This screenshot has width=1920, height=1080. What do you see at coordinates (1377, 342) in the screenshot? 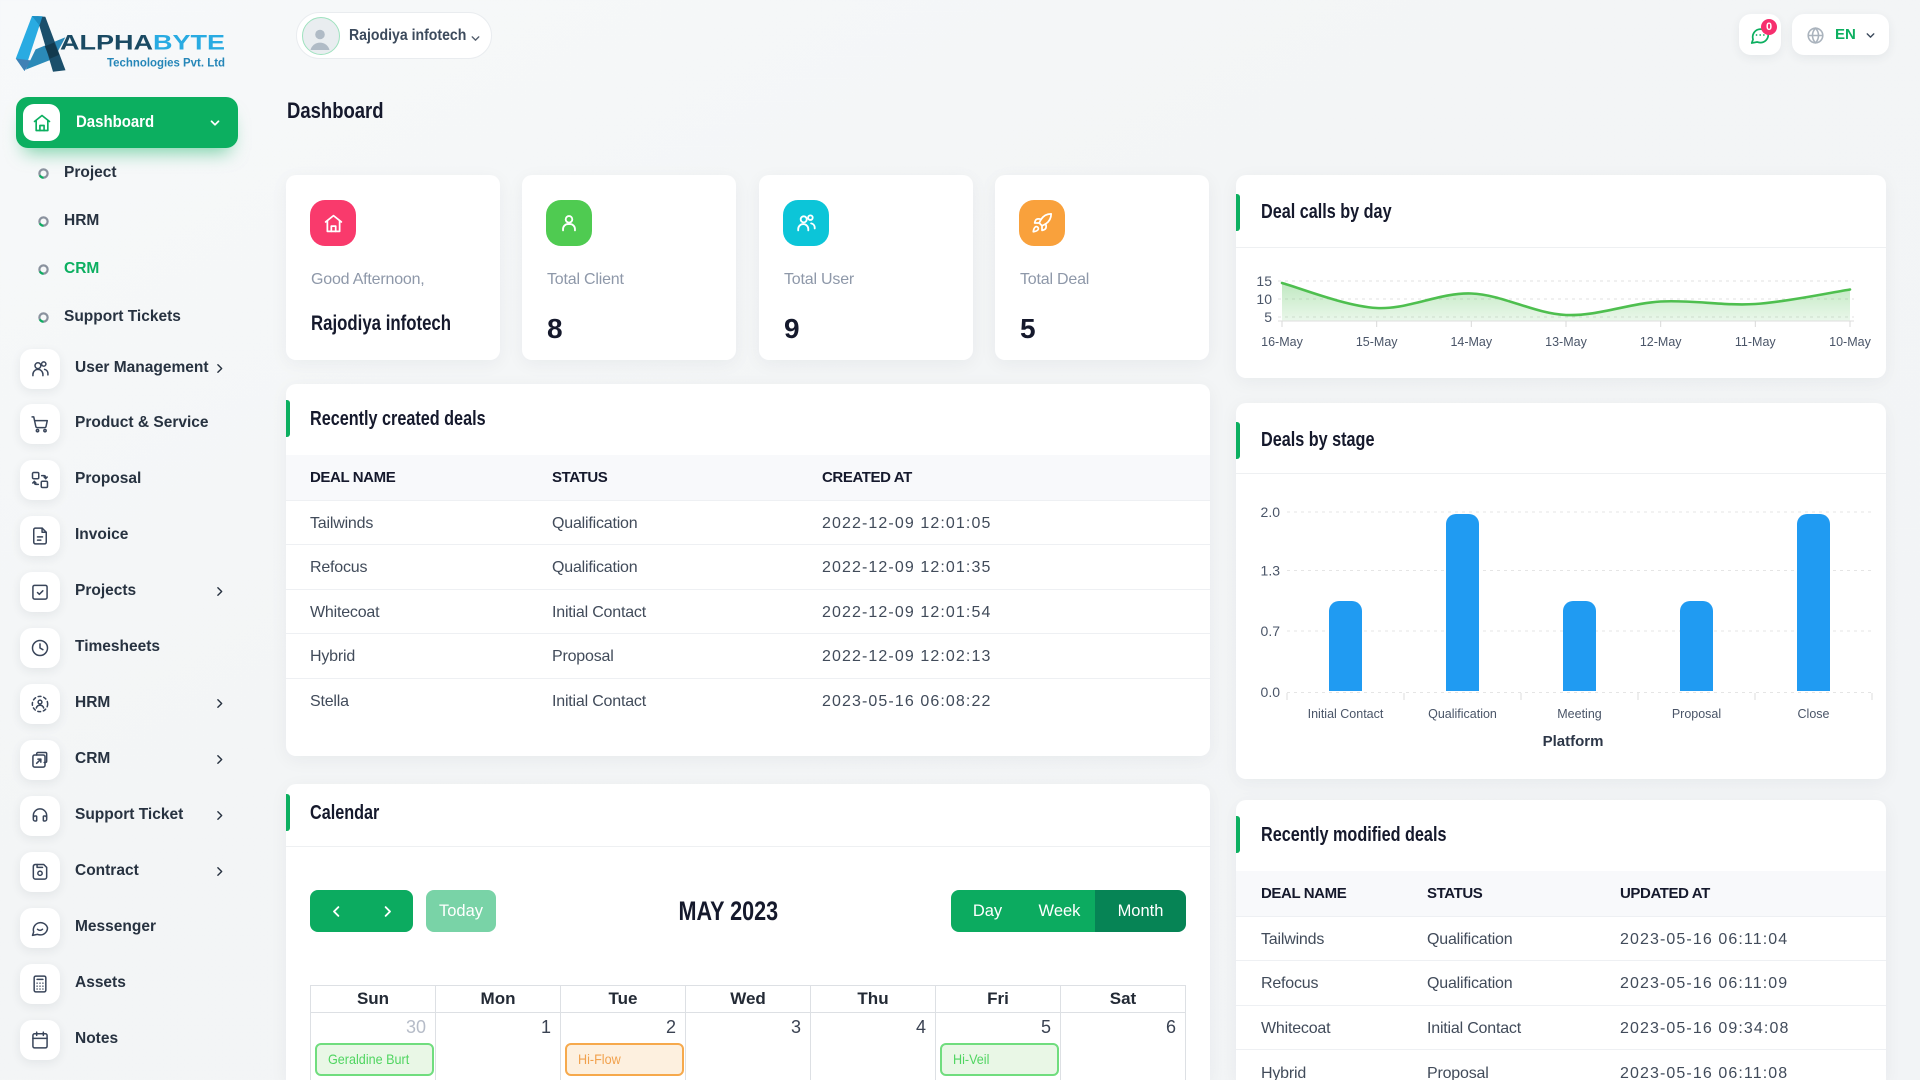
I see `svg-text: 15-May` at bounding box center [1377, 342].